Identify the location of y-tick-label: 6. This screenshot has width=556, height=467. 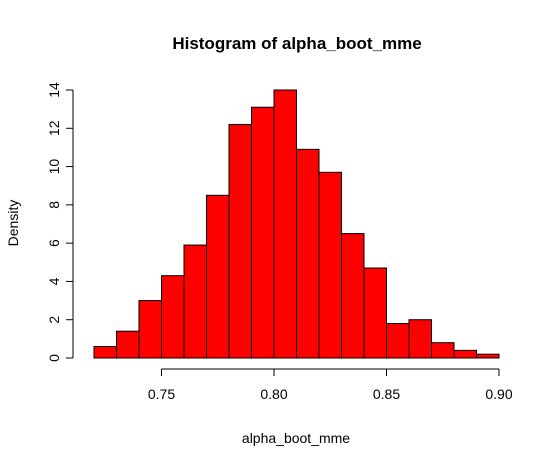
(54, 243).